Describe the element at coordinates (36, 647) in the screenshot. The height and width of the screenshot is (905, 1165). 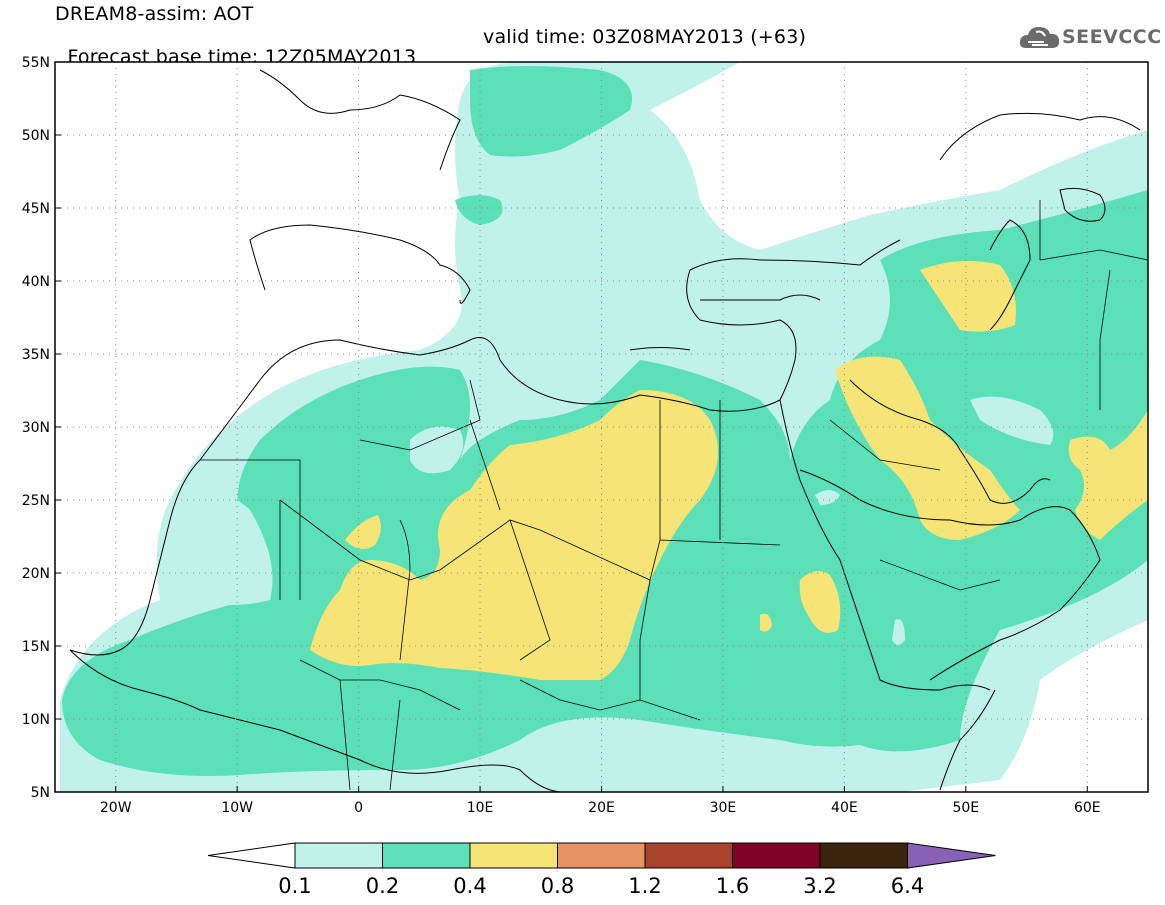
I see `lat-label: 15N` at that location.